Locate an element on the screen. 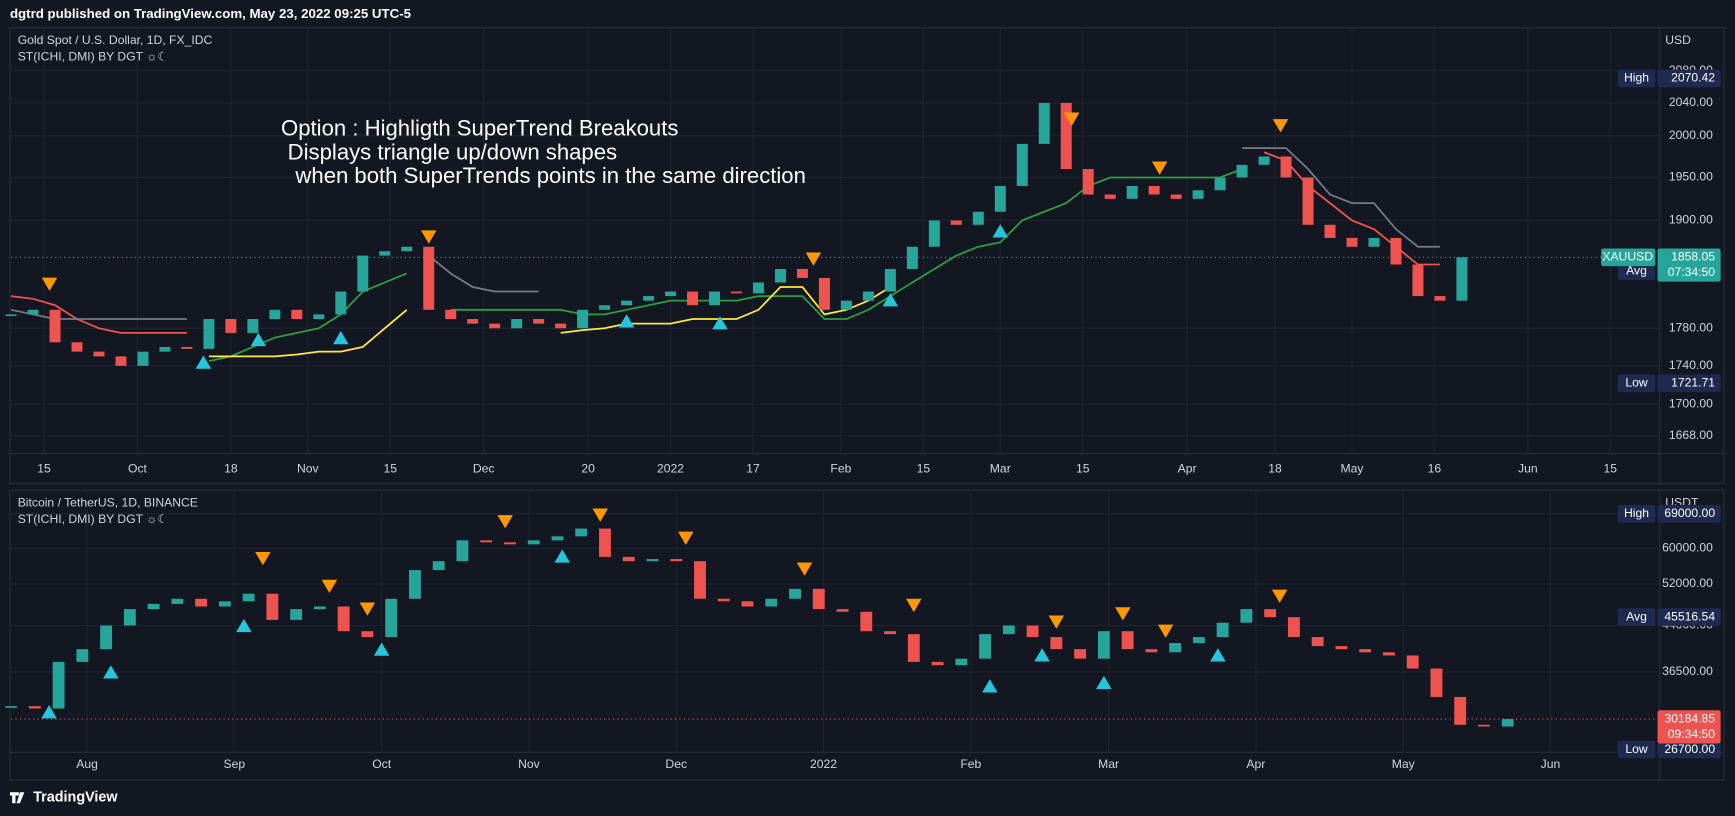  x-tick-label: 20 is located at coordinates (588, 468).